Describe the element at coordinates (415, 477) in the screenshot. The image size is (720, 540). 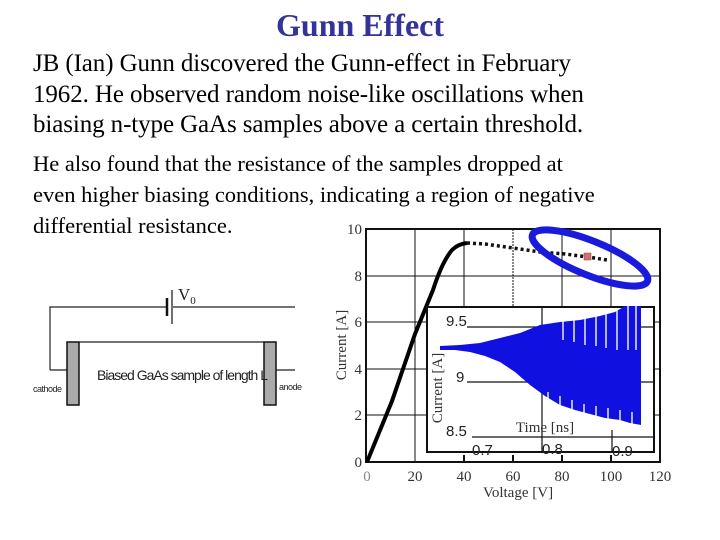
I see `x-tick: 20` at that location.